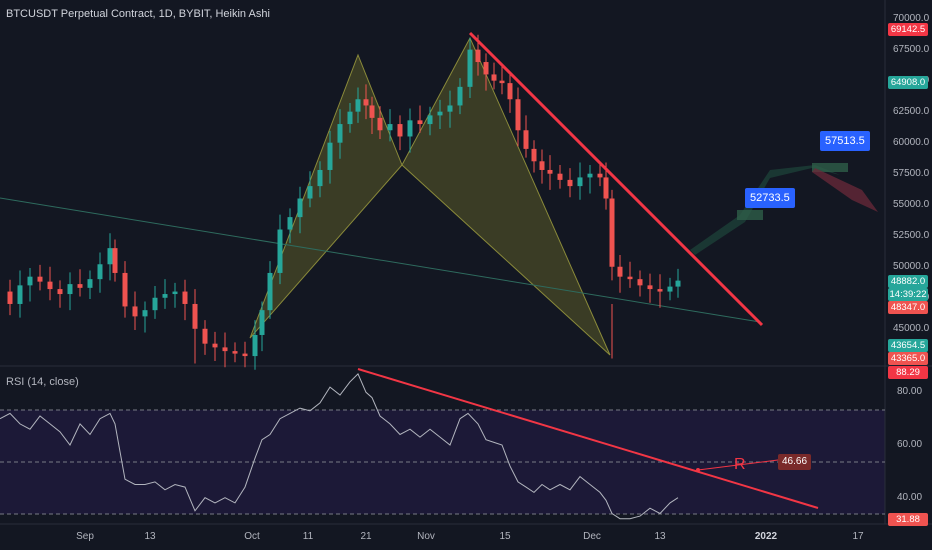 The image size is (932, 550). What do you see at coordinates (911, 111) in the screenshot?
I see `price-tick-label: 62500.0` at bounding box center [911, 111].